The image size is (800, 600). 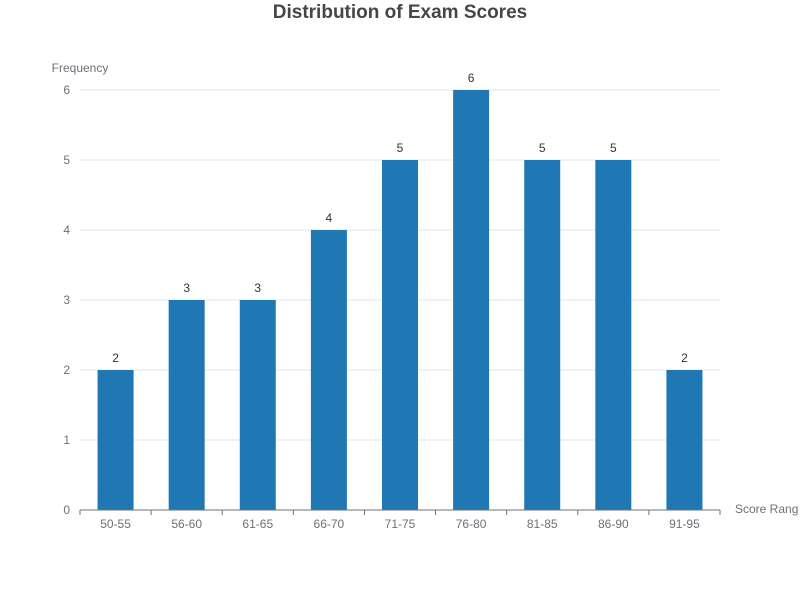 I want to click on x-tick-label: 71-75, so click(x=400, y=524).